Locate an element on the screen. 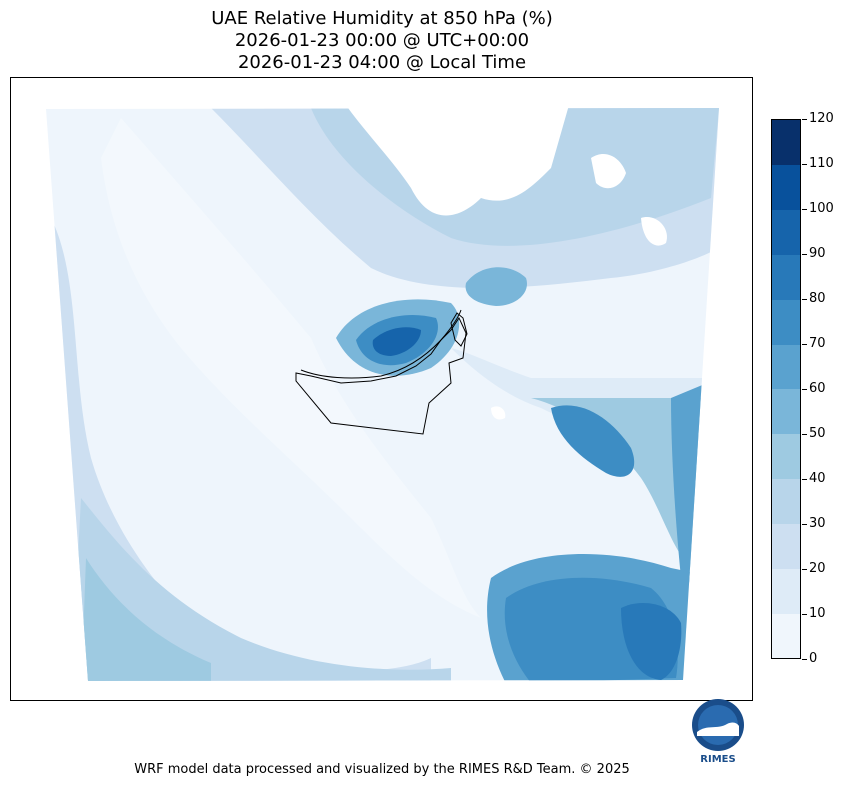 The height and width of the screenshot is (788, 844). humidity-core-gulf-center is located at coordinates (396, 341).